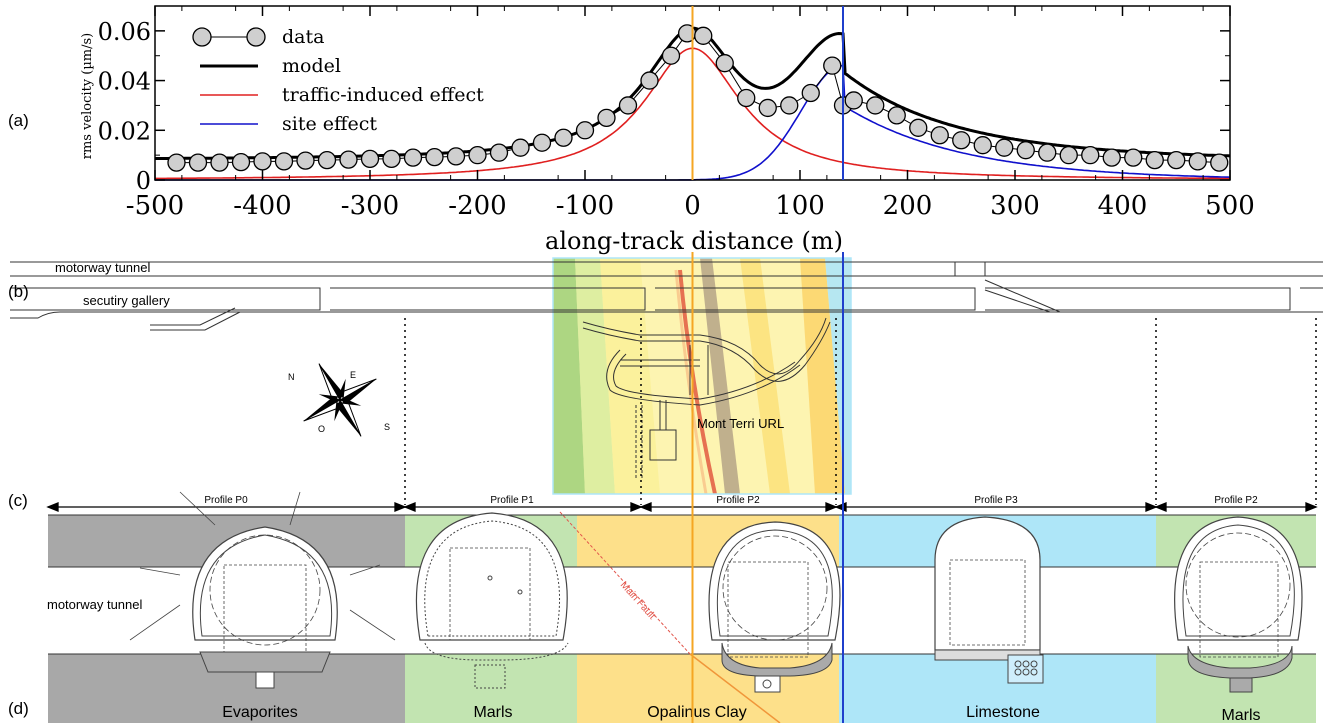 The height and width of the screenshot is (723, 1323). What do you see at coordinates (638, 601) in the screenshot?
I see `main-fault-label: Main Fault` at bounding box center [638, 601].